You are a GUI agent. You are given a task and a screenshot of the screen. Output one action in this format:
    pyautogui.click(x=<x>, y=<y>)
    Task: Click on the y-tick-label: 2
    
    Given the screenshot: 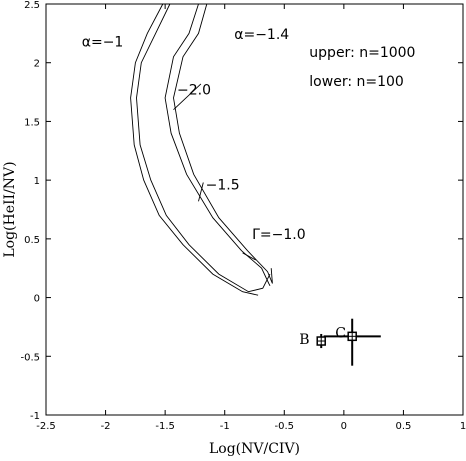 What is the action you would take?
    pyautogui.click(x=37, y=64)
    